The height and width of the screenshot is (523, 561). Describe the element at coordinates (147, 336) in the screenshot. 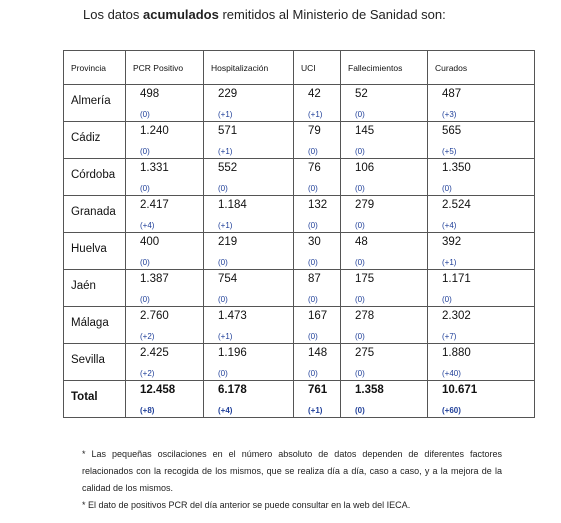

I see `pcr-delta: (+2)` at that location.